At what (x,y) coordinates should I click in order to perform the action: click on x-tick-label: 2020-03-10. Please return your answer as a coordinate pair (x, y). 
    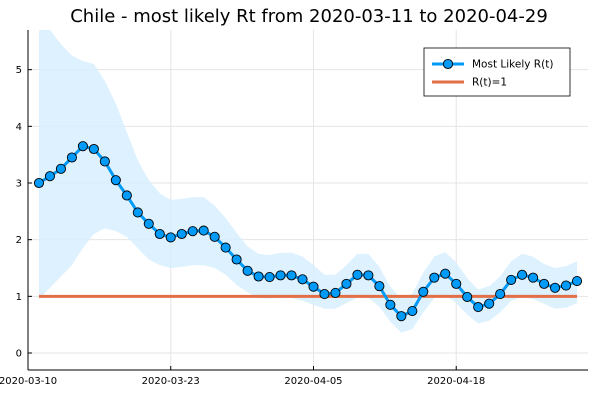
    Looking at the image, I should click on (28, 381).